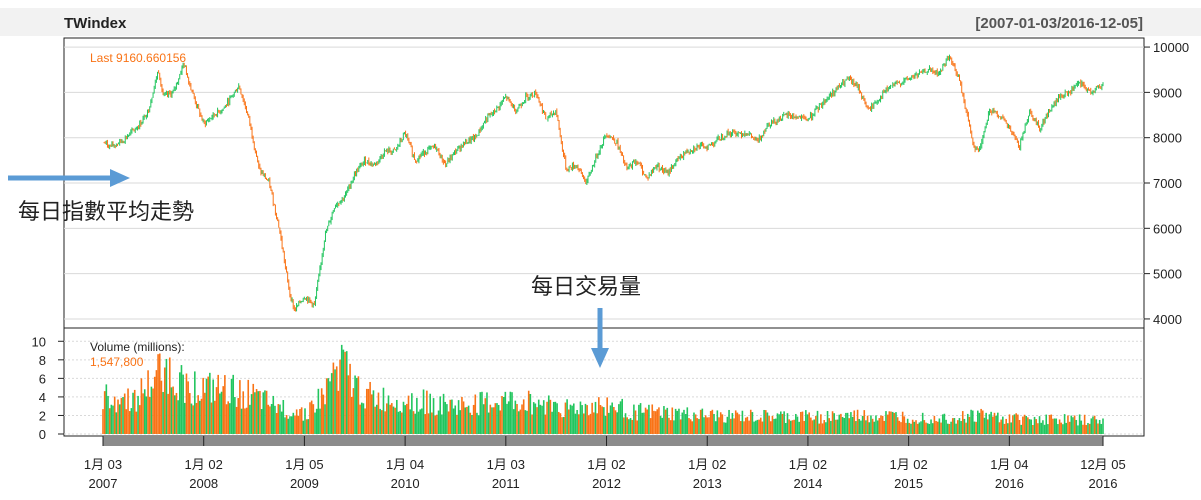  What do you see at coordinates (42, 397) in the screenshot?
I see `volume-tick-label: 4` at bounding box center [42, 397].